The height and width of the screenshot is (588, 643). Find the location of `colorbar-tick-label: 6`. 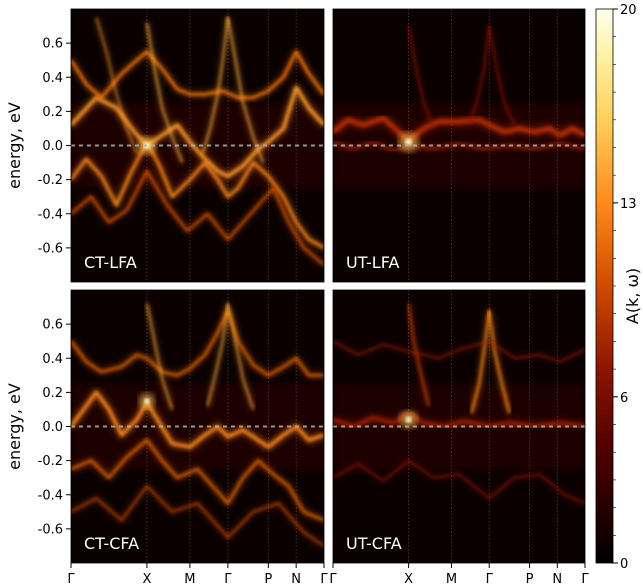

colorbar-tick-label: 6 is located at coordinates (624, 398).